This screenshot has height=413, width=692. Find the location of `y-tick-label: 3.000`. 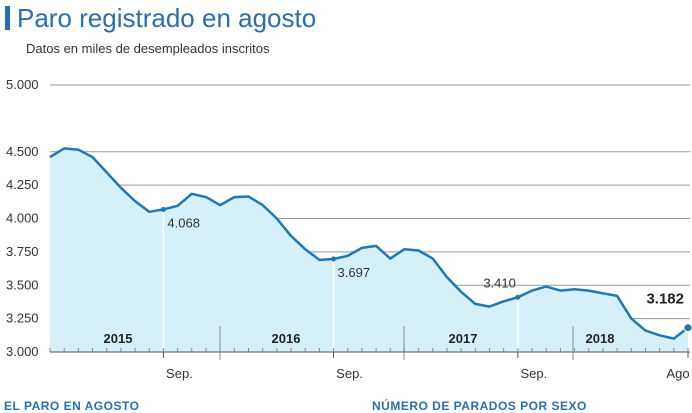

y-tick-label: 3.000 is located at coordinates (22, 351).